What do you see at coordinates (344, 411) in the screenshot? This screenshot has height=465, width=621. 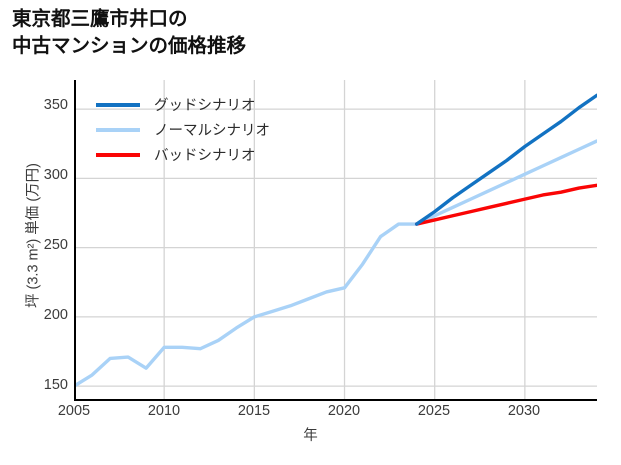 I see `x-tick-2020: 2020` at bounding box center [344, 411].